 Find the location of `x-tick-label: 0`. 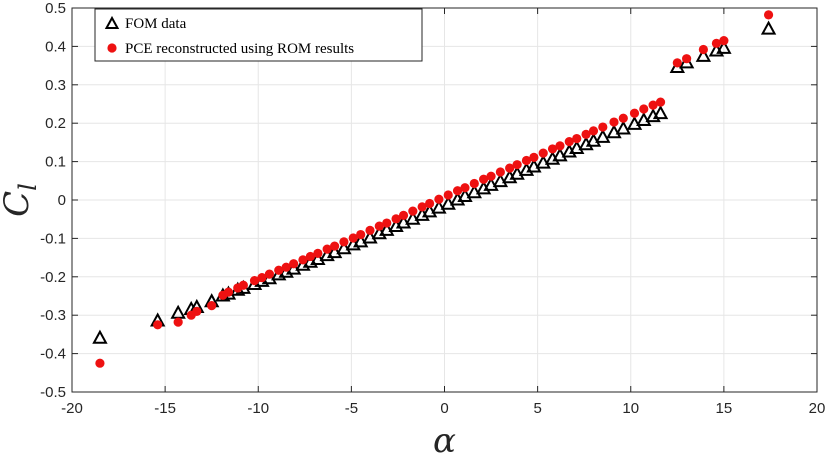

x-tick-label: 0 is located at coordinates (444, 408).